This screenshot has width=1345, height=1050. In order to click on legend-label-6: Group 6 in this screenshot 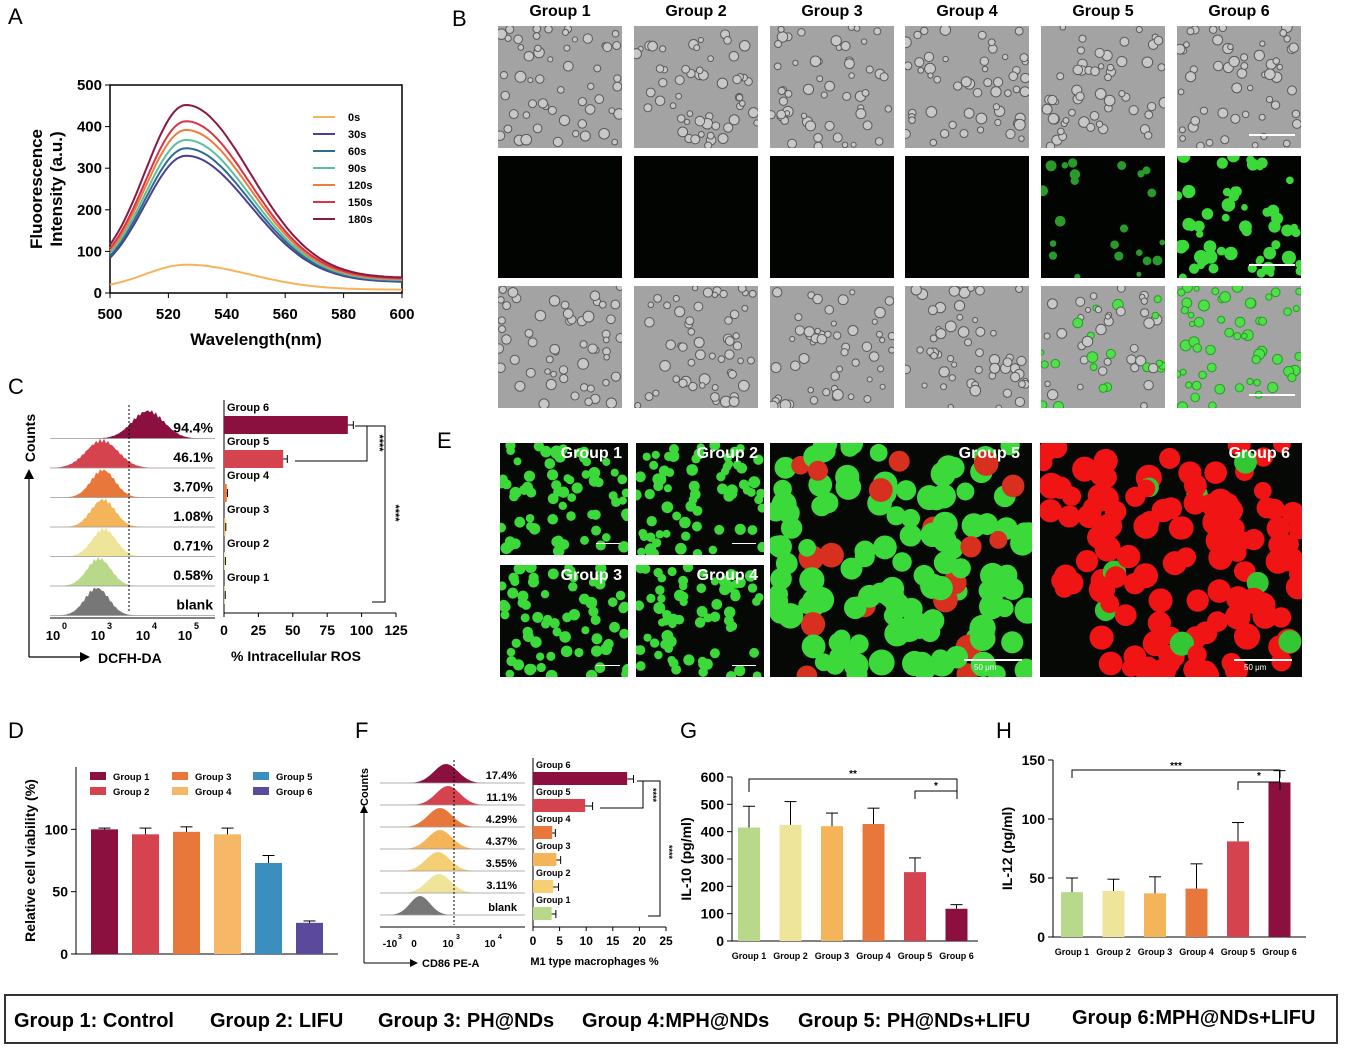, I will do `click(294, 792)`.